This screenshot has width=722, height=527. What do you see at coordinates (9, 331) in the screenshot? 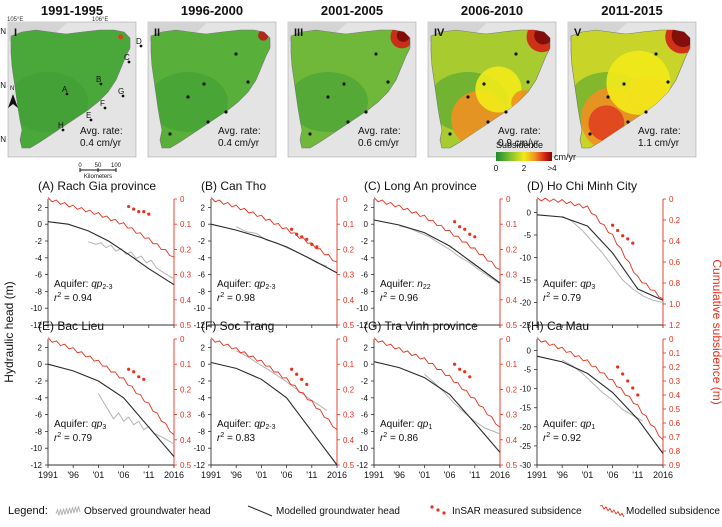
I see `y-axis-label-left: Hydraulic head (m)` at bounding box center [9, 331].